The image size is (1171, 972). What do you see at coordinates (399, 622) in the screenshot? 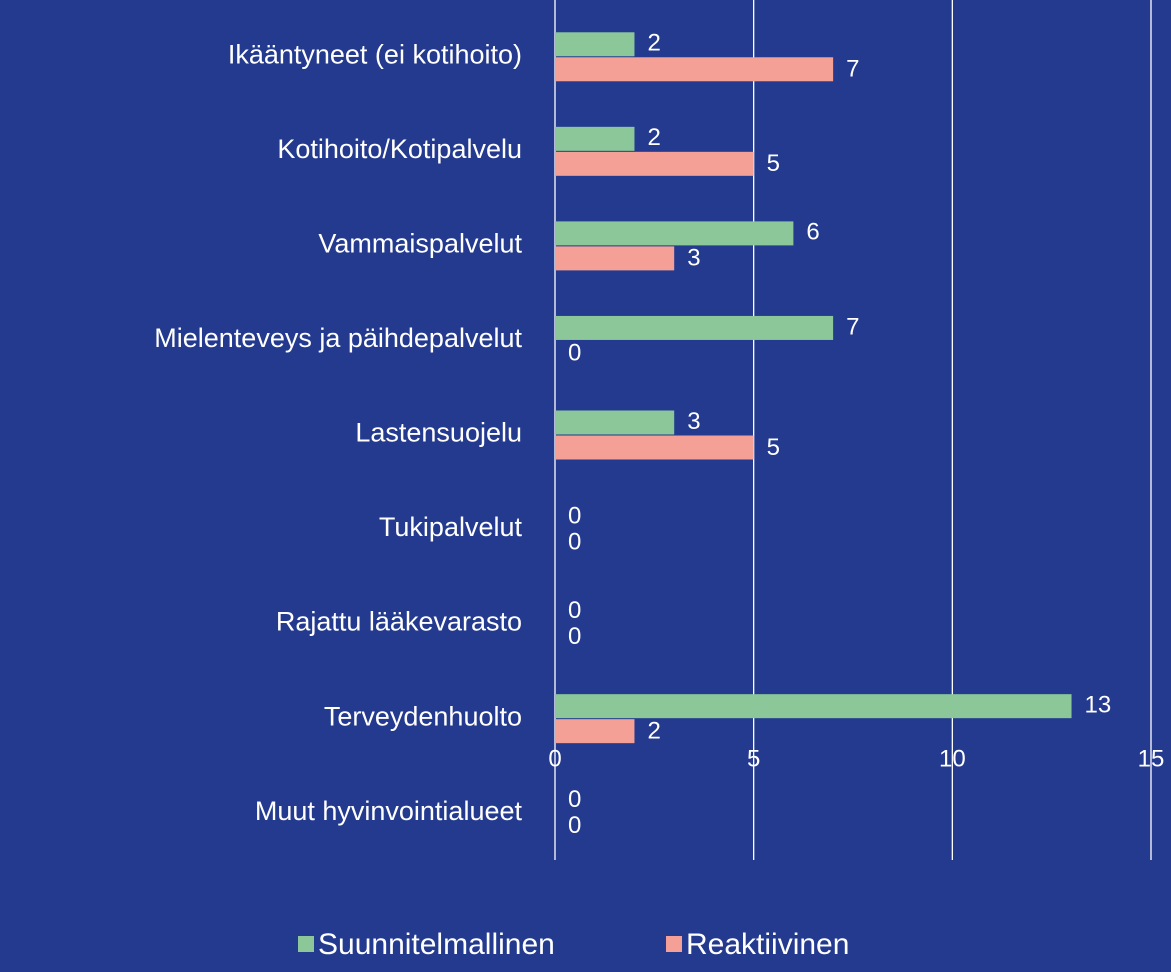
I see `y-tick-label: Rajattu lääkevarasto` at bounding box center [399, 622].